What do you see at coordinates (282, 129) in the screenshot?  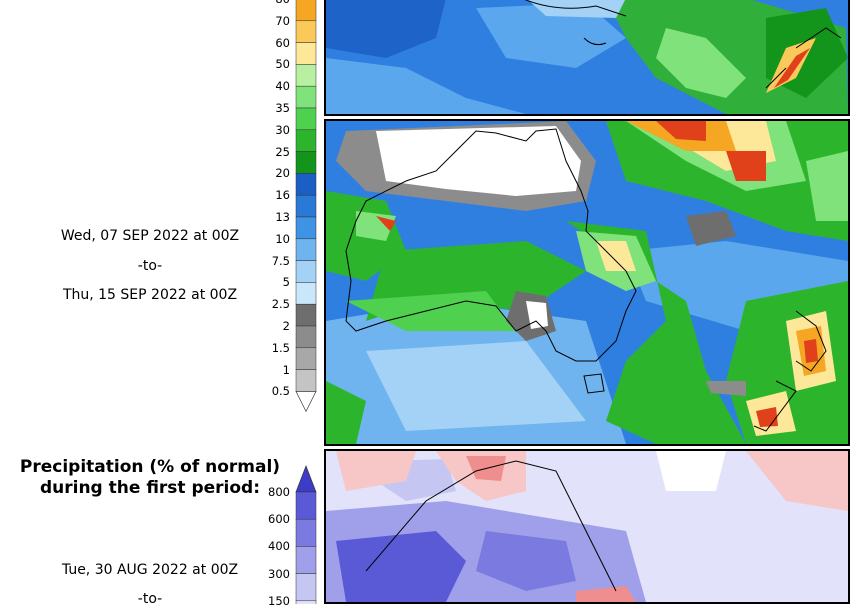 I see `precip-tick-label: 30` at bounding box center [282, 129].